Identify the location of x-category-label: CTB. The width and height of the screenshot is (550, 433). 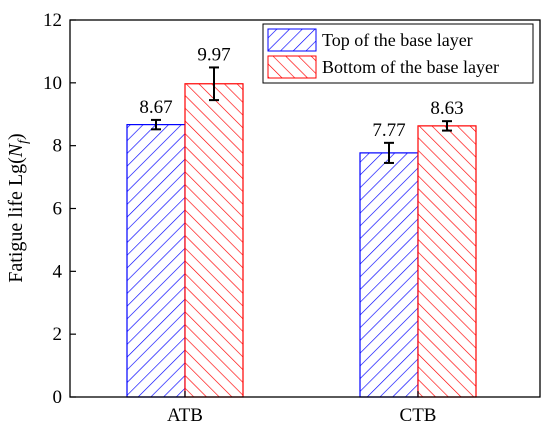
(418, 415).